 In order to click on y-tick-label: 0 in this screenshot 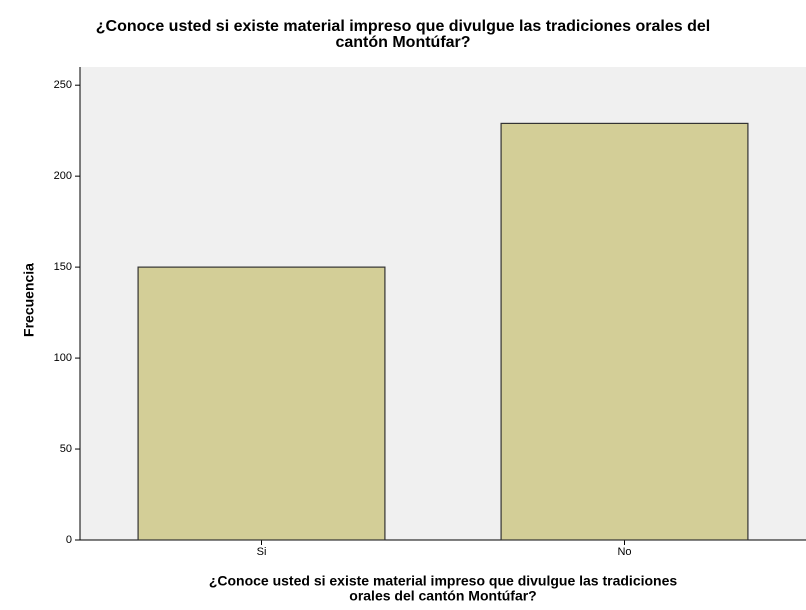, I will do `click(69, 540)`.